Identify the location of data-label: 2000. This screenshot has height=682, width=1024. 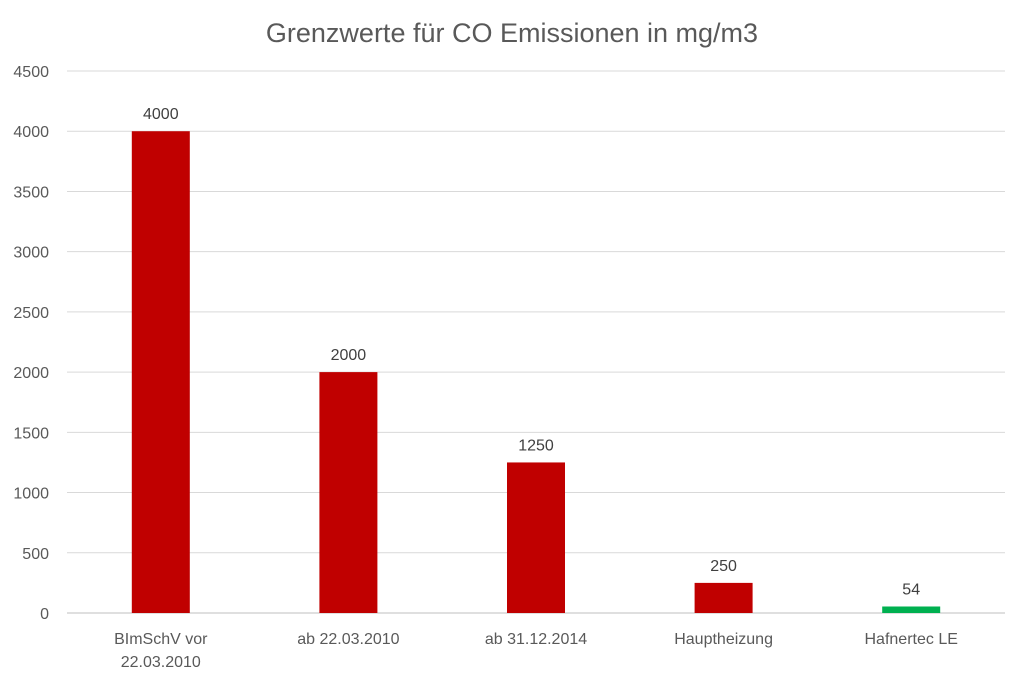
(349, 355).